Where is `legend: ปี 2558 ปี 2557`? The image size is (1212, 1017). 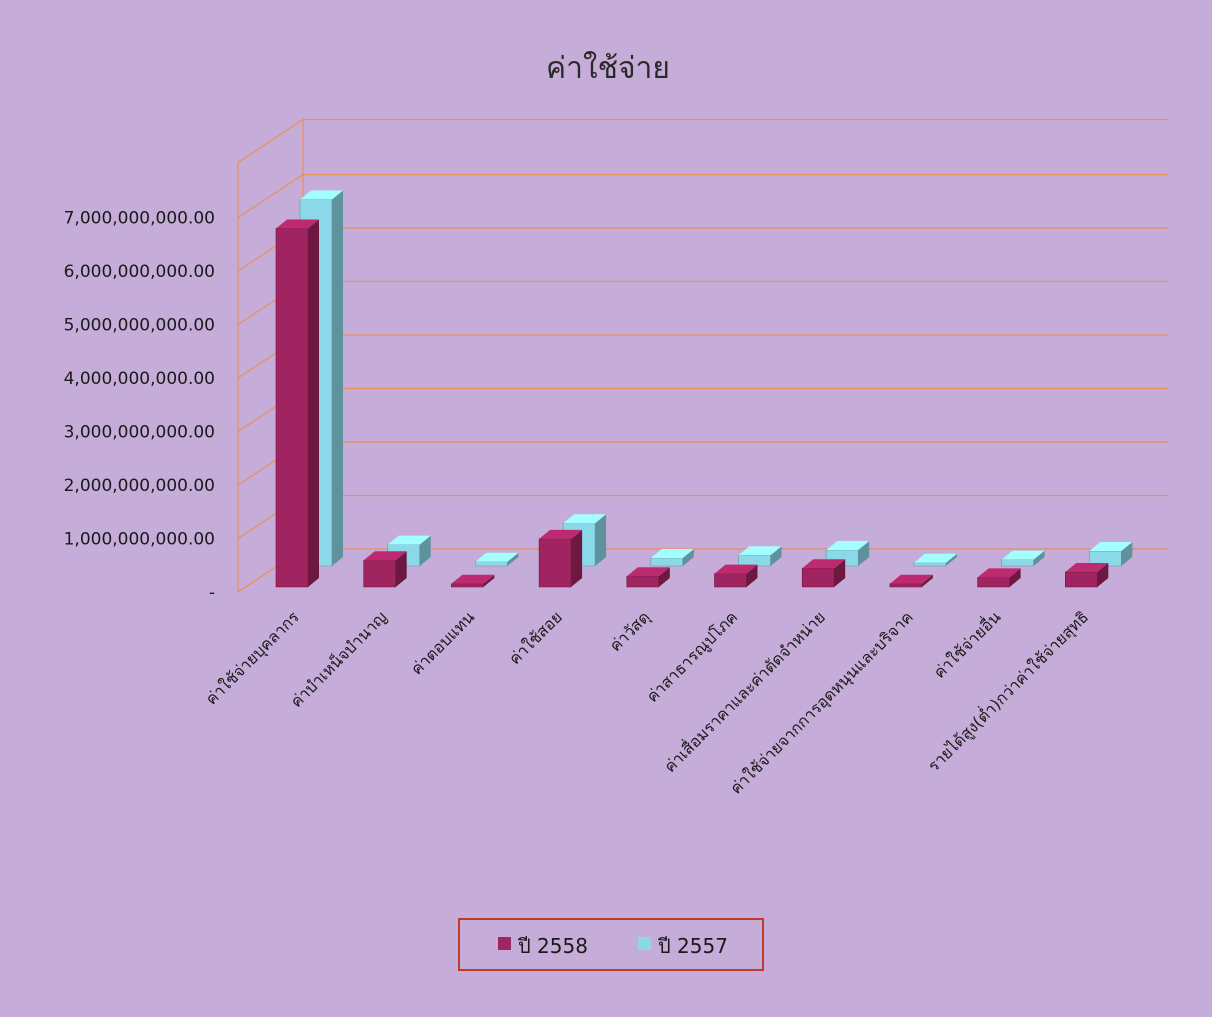 legend: ปี 2558 ปี 2557 is located at coordinates (611, 944).